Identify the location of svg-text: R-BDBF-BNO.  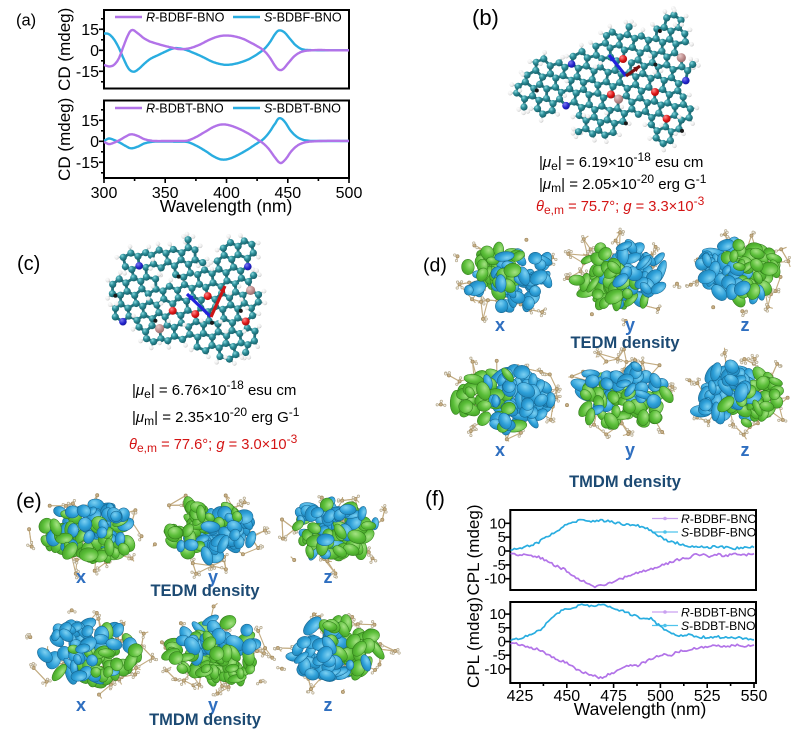
(185, 18).